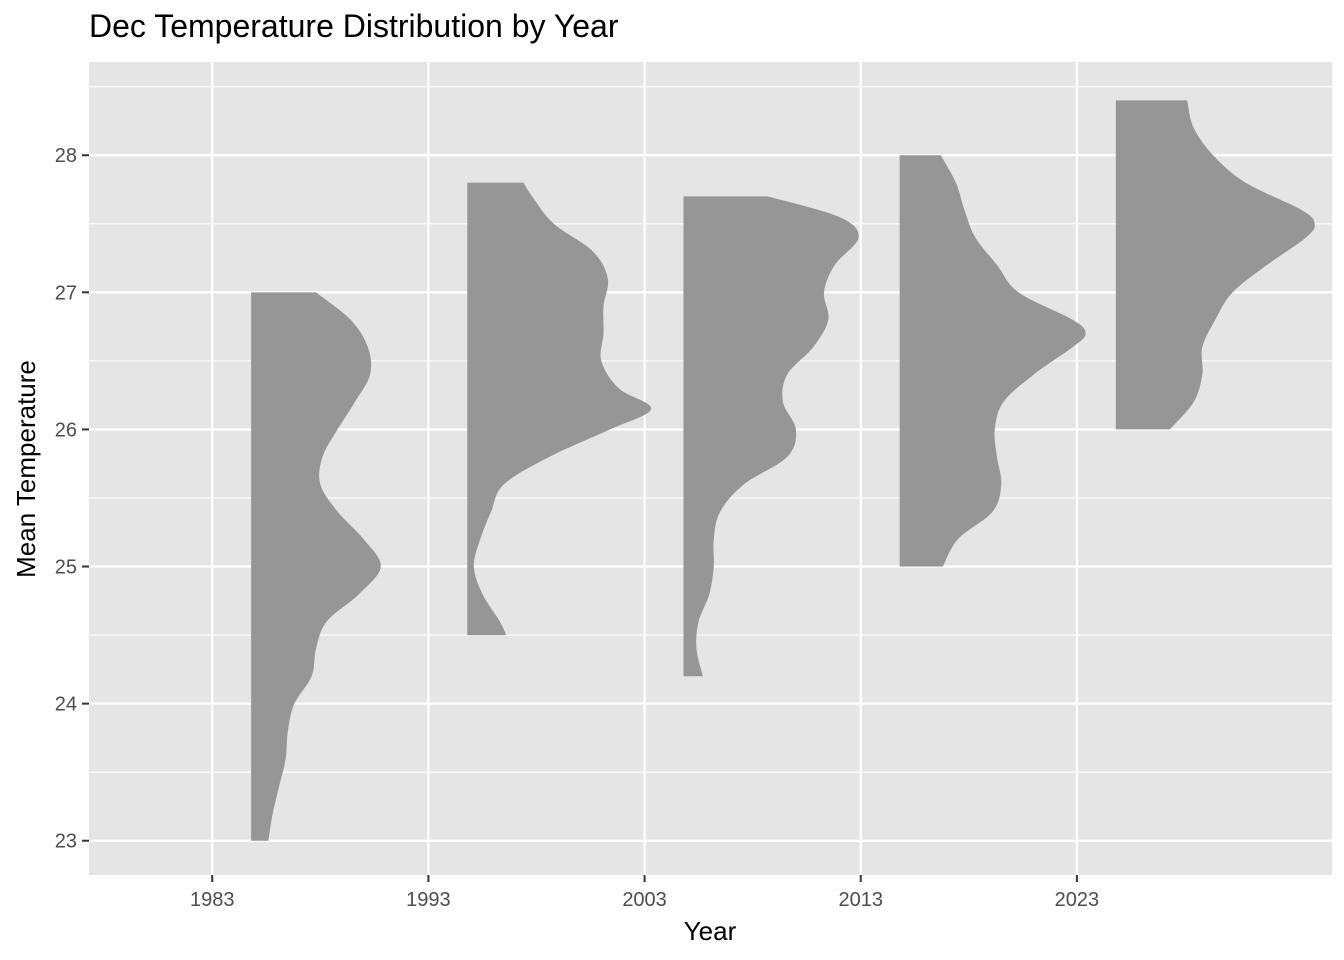 This screenshot has height=960, width=1344. I want to click on x-tick-label: 2013, so click(860, 900).